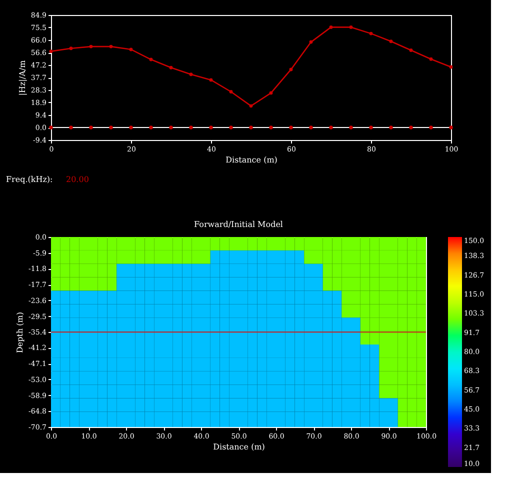 The image size is (529, 482). Describe the element at coordinates (22, 78) in the screenshot. I see `y-axis-title: |Hz|/A/m` at that location.